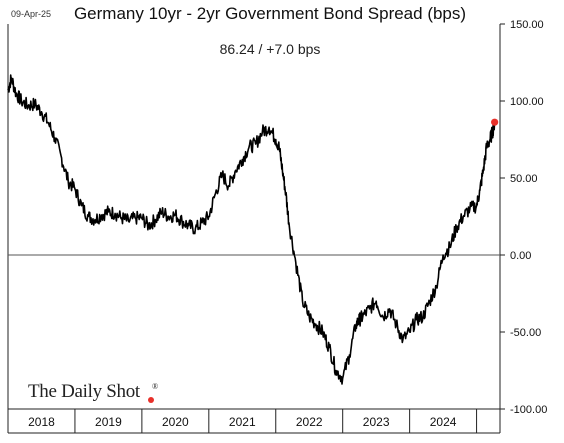 This screenshot has width=564, height=443. What do you see at coordinates (155, 386) in the screenshot?
I see `watermark-registered-mark: ®` at bounding box center [155, 386].